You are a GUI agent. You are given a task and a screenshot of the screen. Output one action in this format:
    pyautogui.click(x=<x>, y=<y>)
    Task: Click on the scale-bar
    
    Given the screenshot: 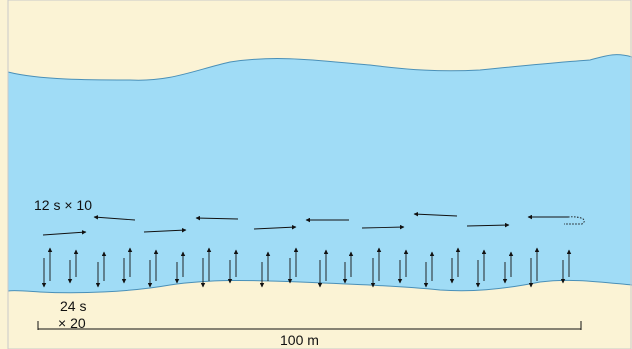 What is the action you would take?
    pyautogui.click(x=309, y=325)
    